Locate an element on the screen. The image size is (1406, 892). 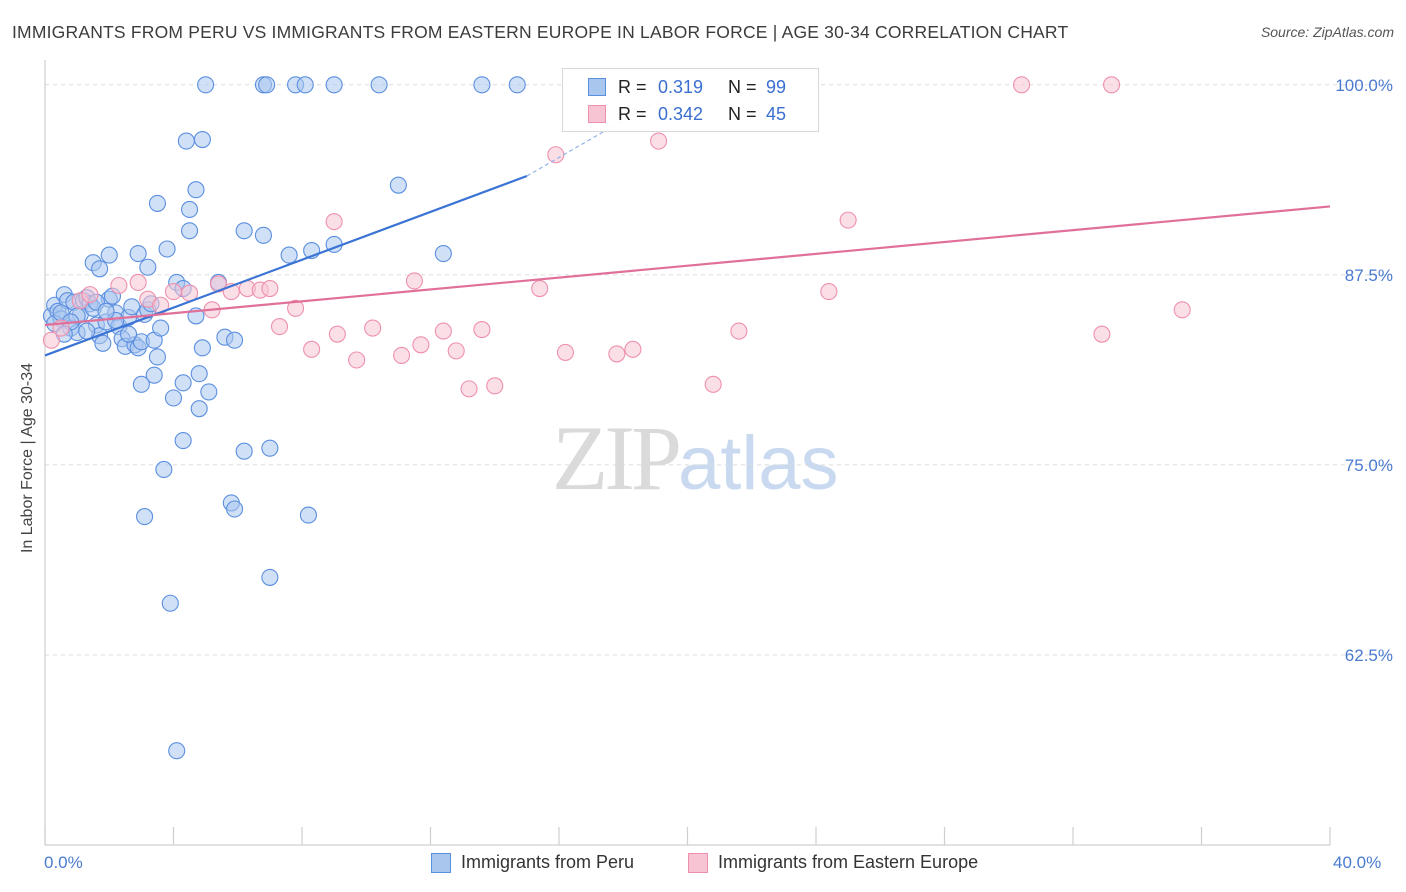
peru-legend-label: Immigrants from Peru is located at coordinates (548, 862).